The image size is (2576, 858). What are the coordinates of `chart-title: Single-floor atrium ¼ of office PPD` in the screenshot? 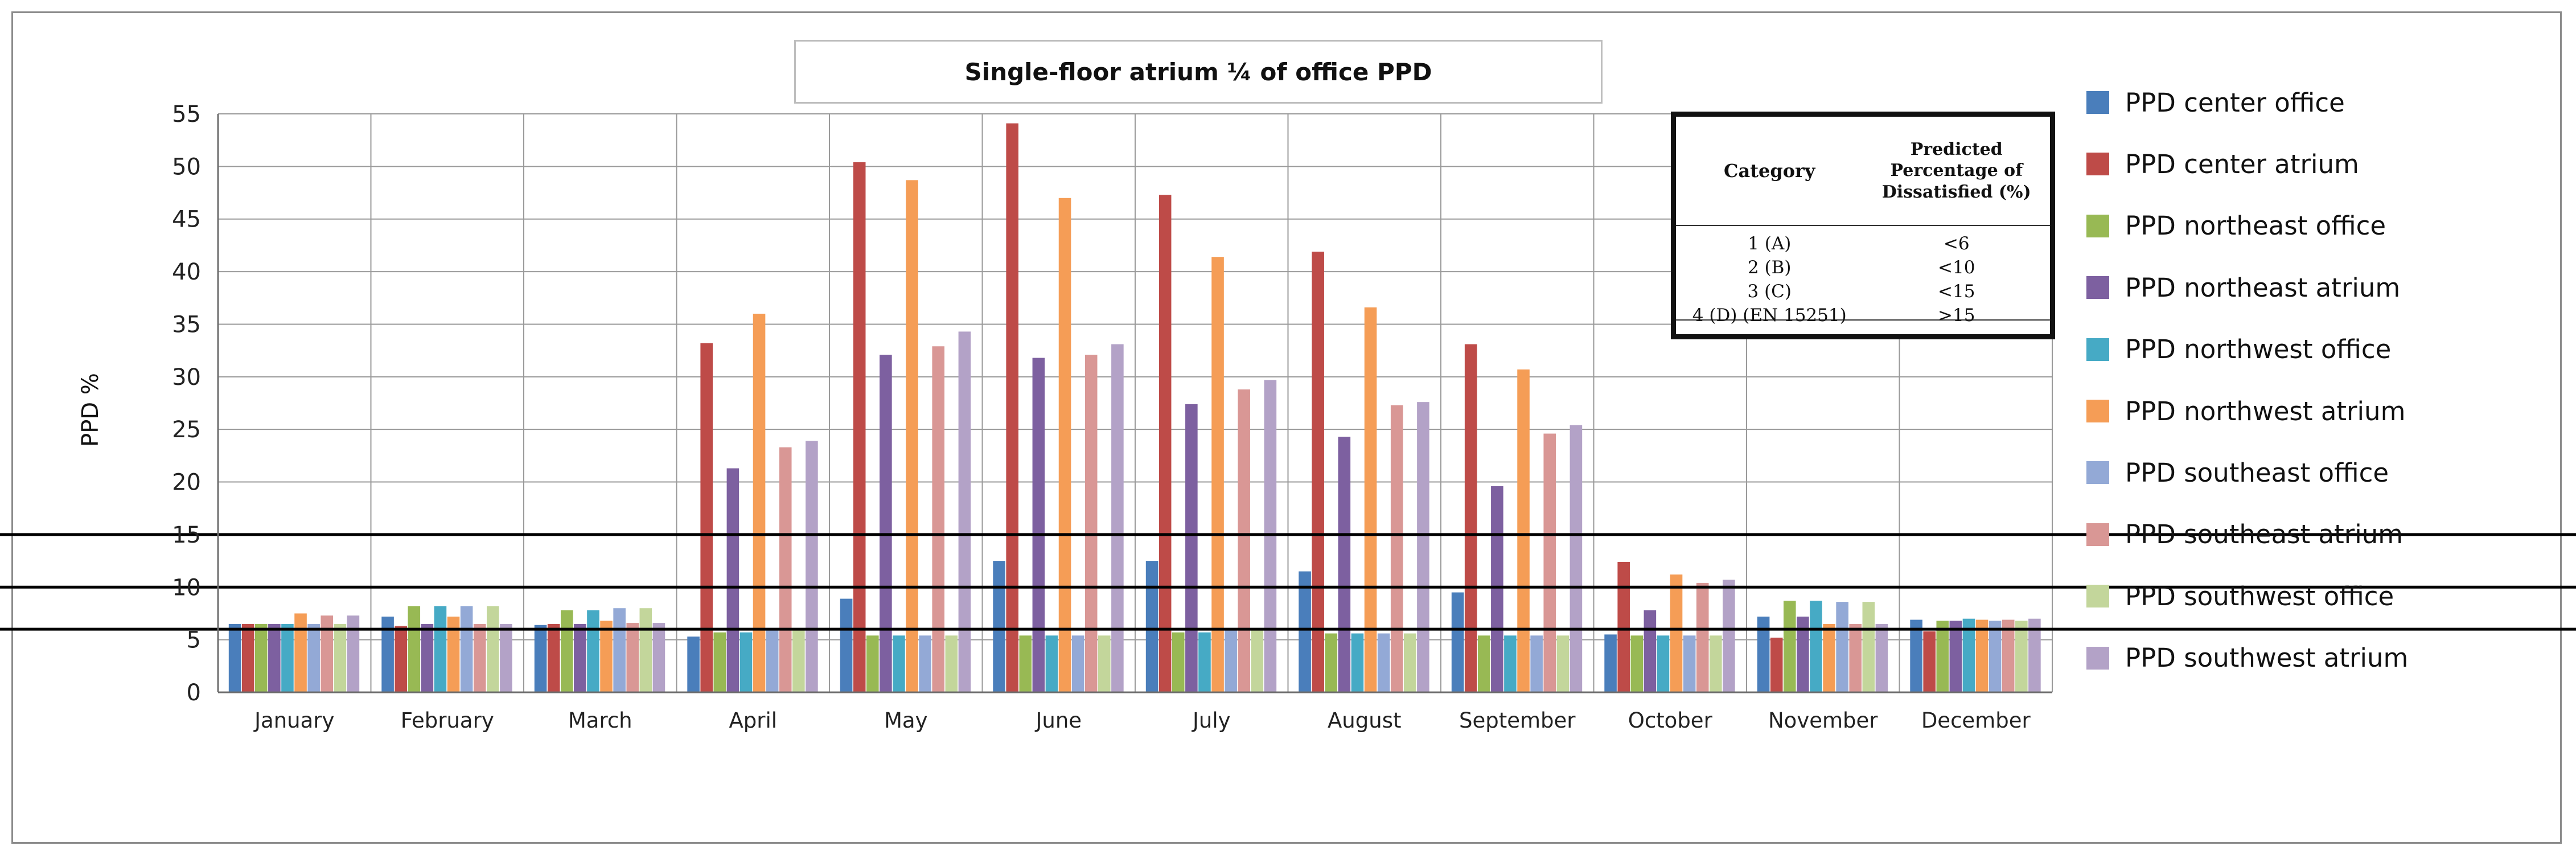 It's located at (1198, 72).